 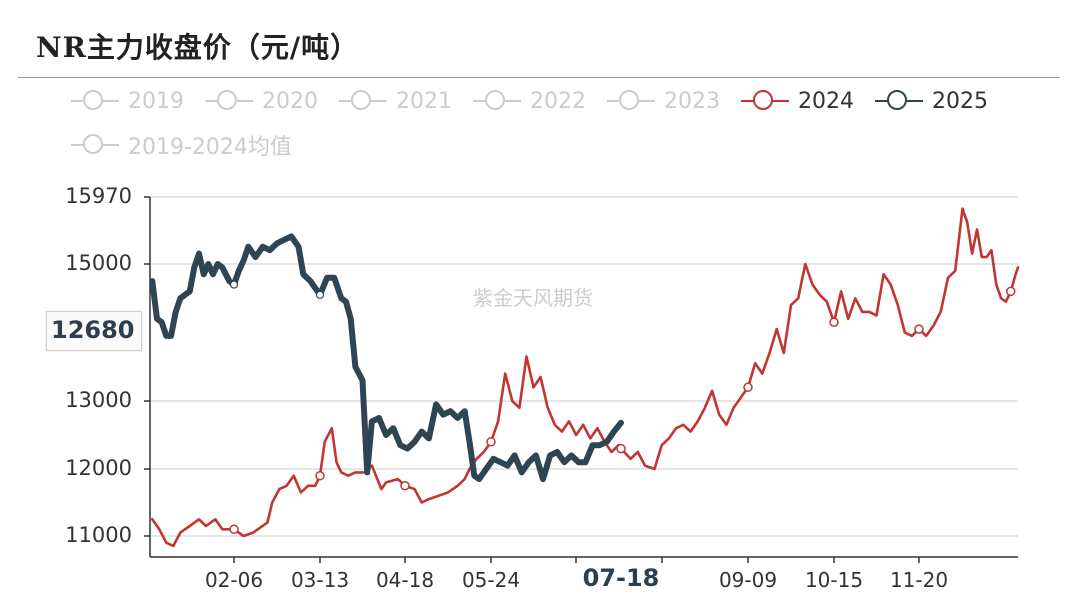 I want to click on x-tick-label: 10-15, so click(x=834, y=580).